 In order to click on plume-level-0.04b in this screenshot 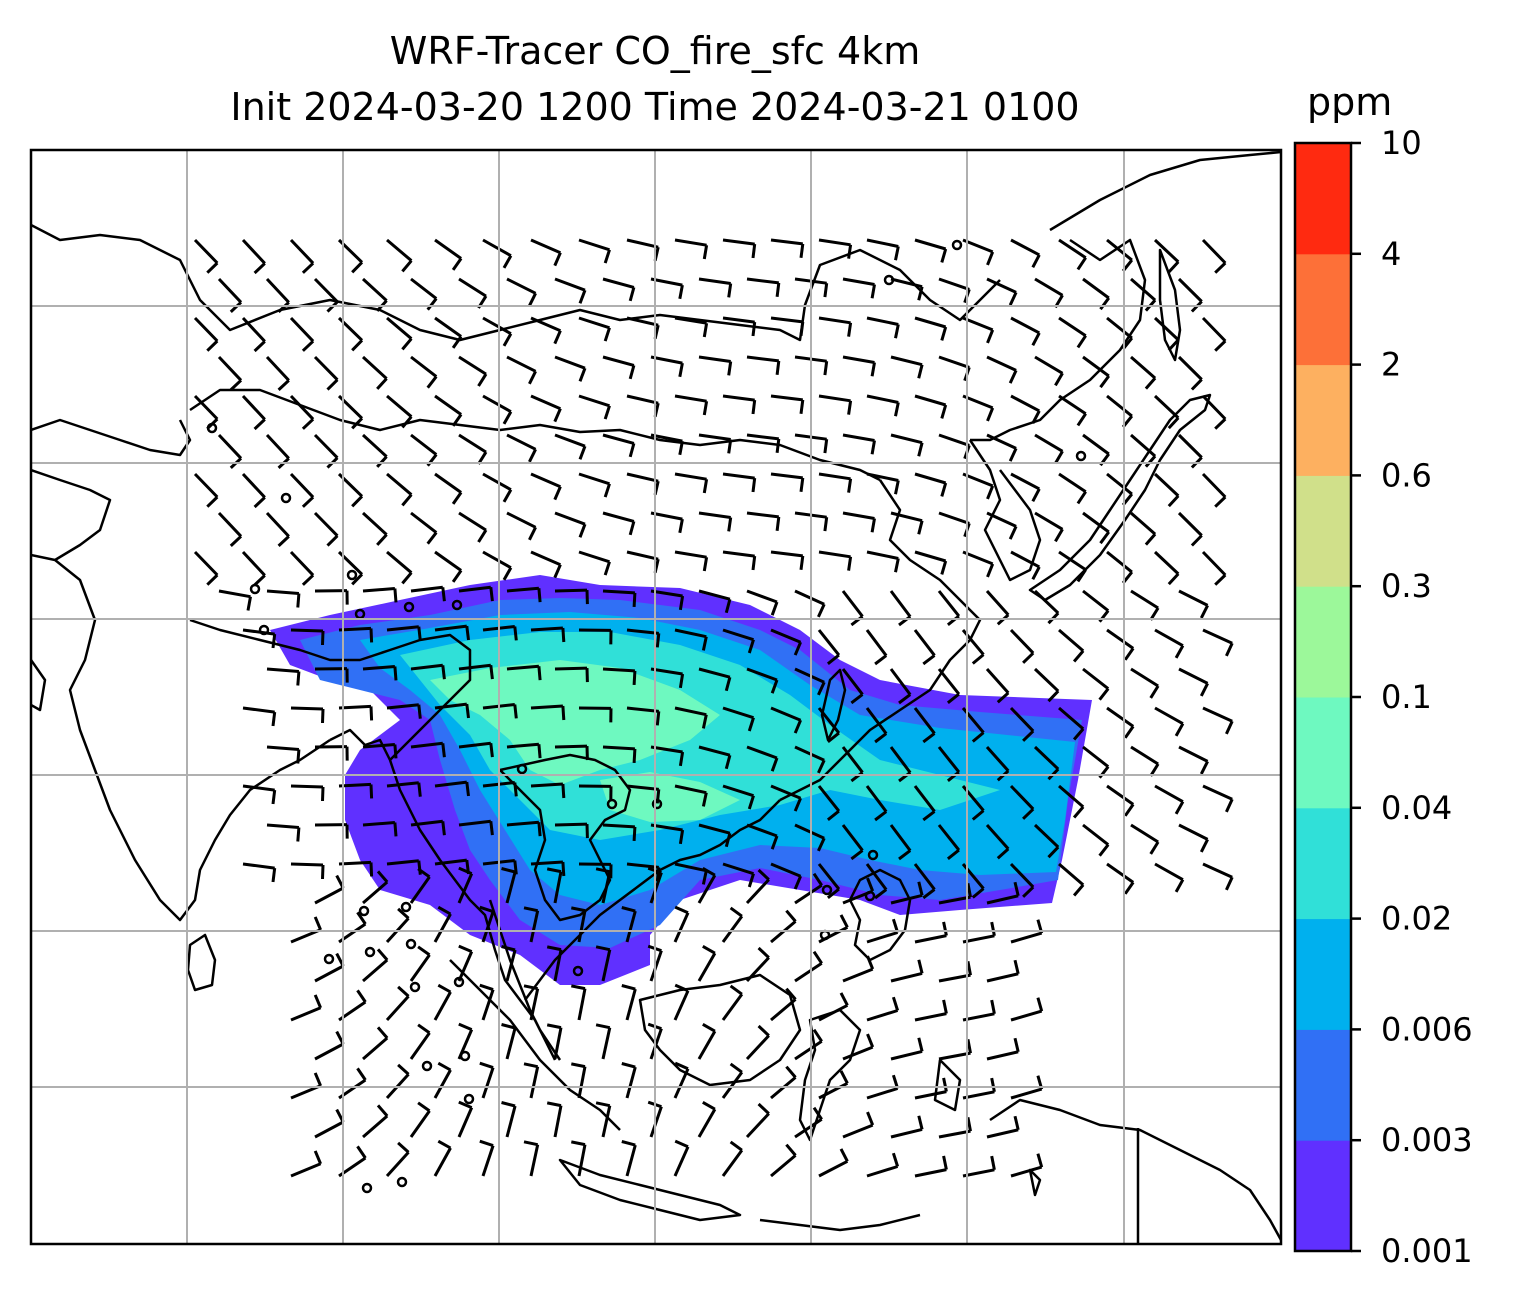, I will do `click(670, 797)`.